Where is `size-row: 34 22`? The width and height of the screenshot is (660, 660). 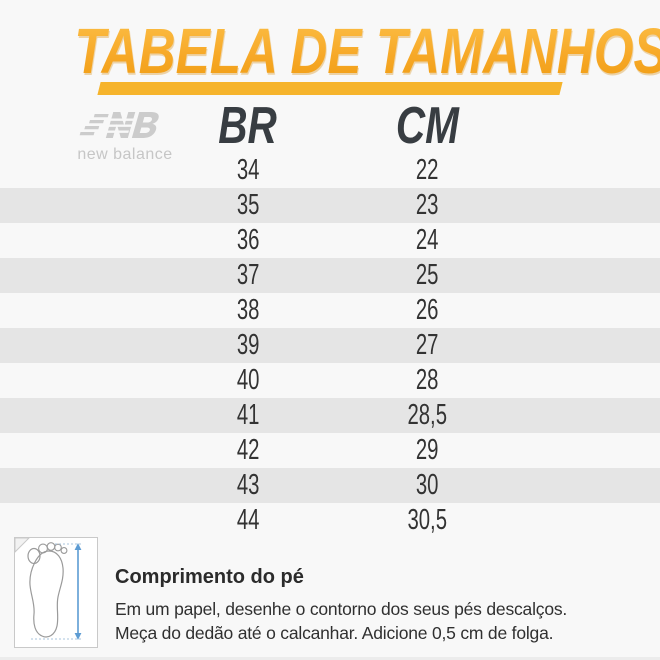 size-row: 34 22 is located at coordinates (330, 170).